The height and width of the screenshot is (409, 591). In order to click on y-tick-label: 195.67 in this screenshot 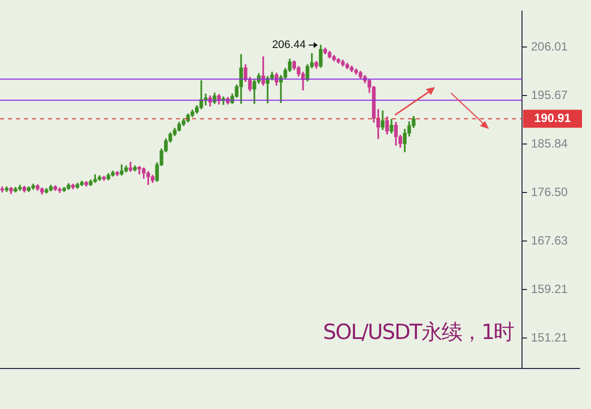, I will do `click(549, 95)`.